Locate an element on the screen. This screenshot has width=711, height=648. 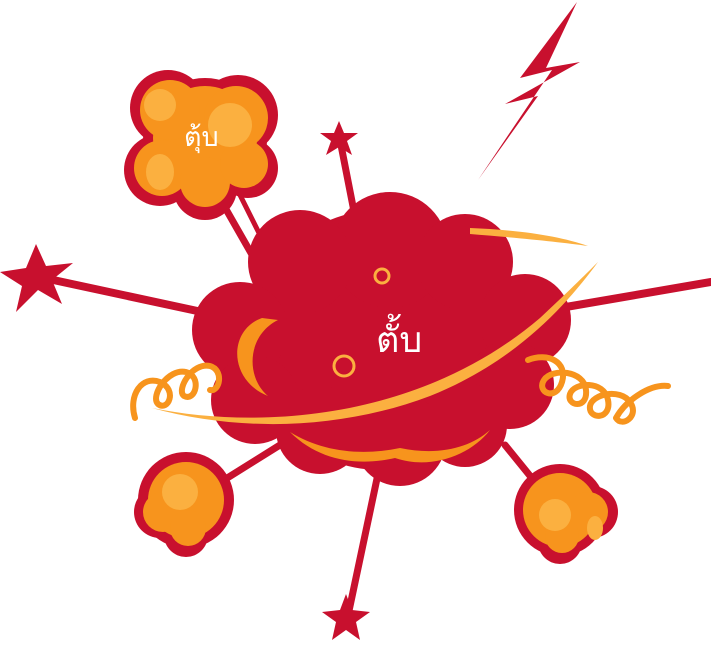
lightning-bolt-icon is located at coordinates (529, 91).